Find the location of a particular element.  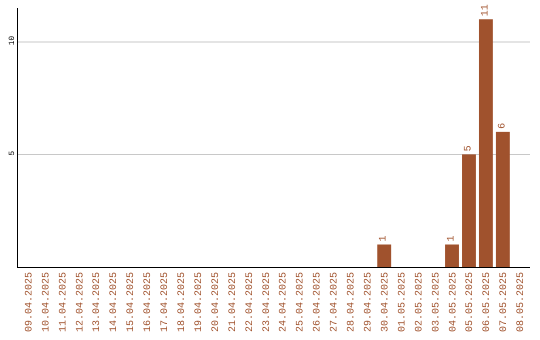

x-tick-label: 19.04.2025 is located at coordinates (199, 302).